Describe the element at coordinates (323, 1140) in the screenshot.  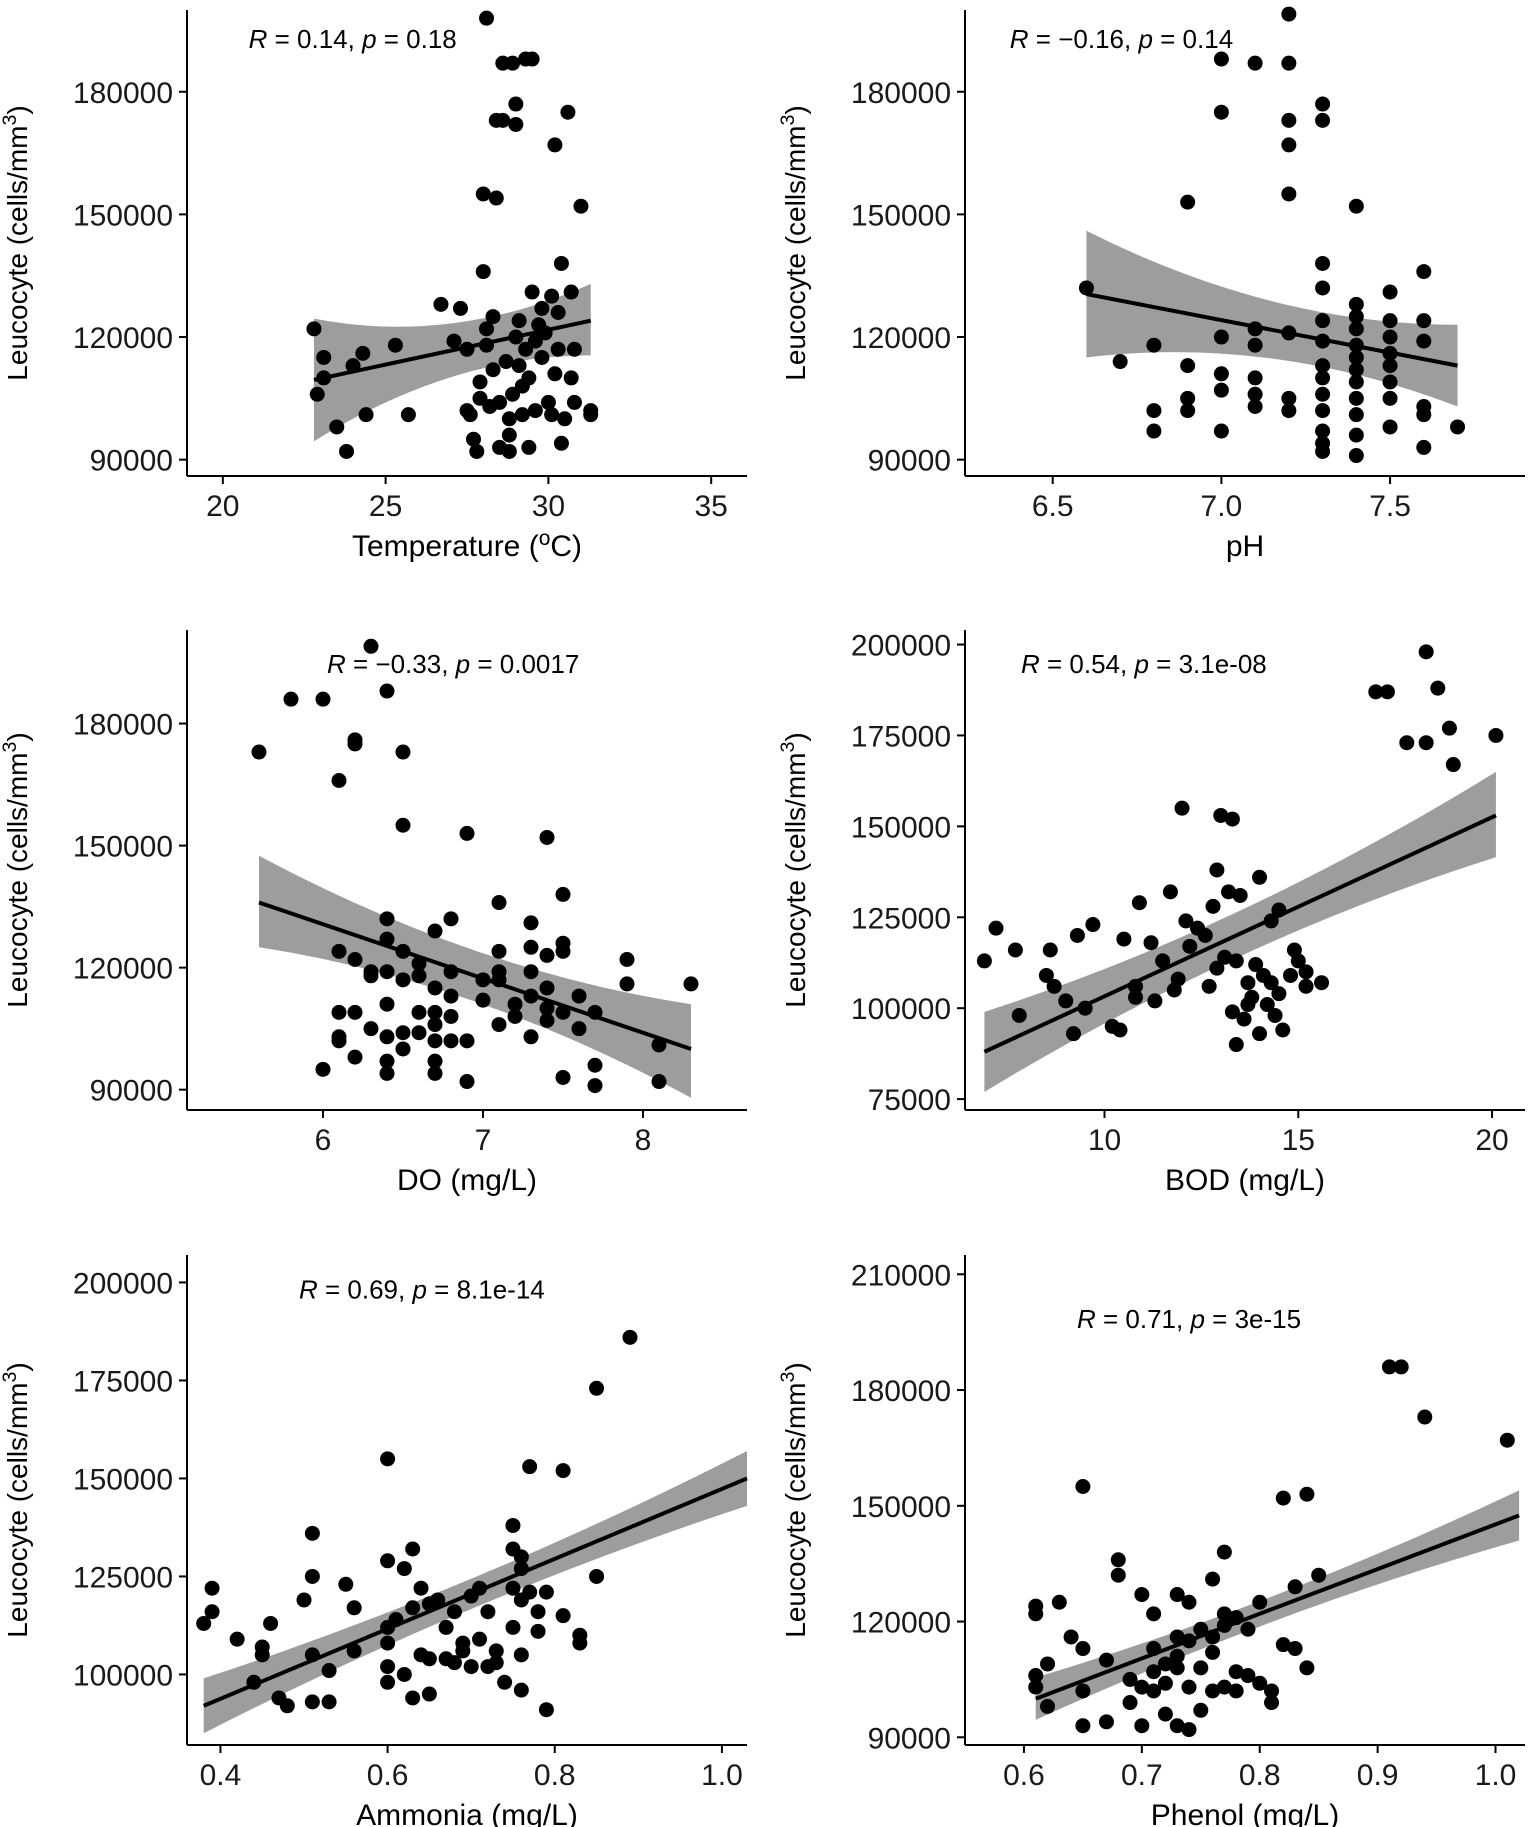
I see `x-tick-label: 6` at that location.